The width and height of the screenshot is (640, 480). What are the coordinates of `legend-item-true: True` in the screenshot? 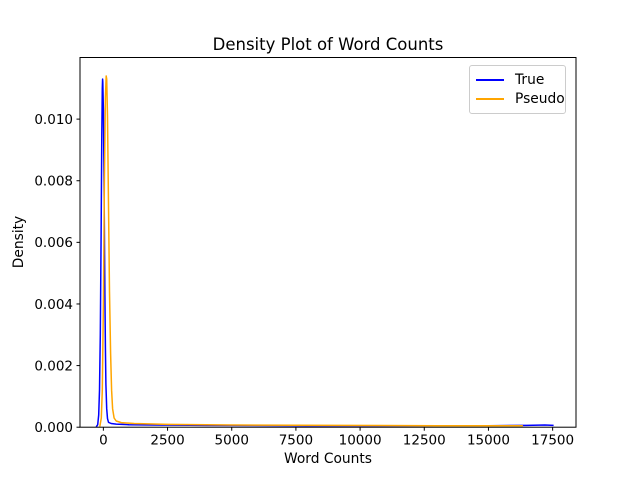 It's located at (517, 79).